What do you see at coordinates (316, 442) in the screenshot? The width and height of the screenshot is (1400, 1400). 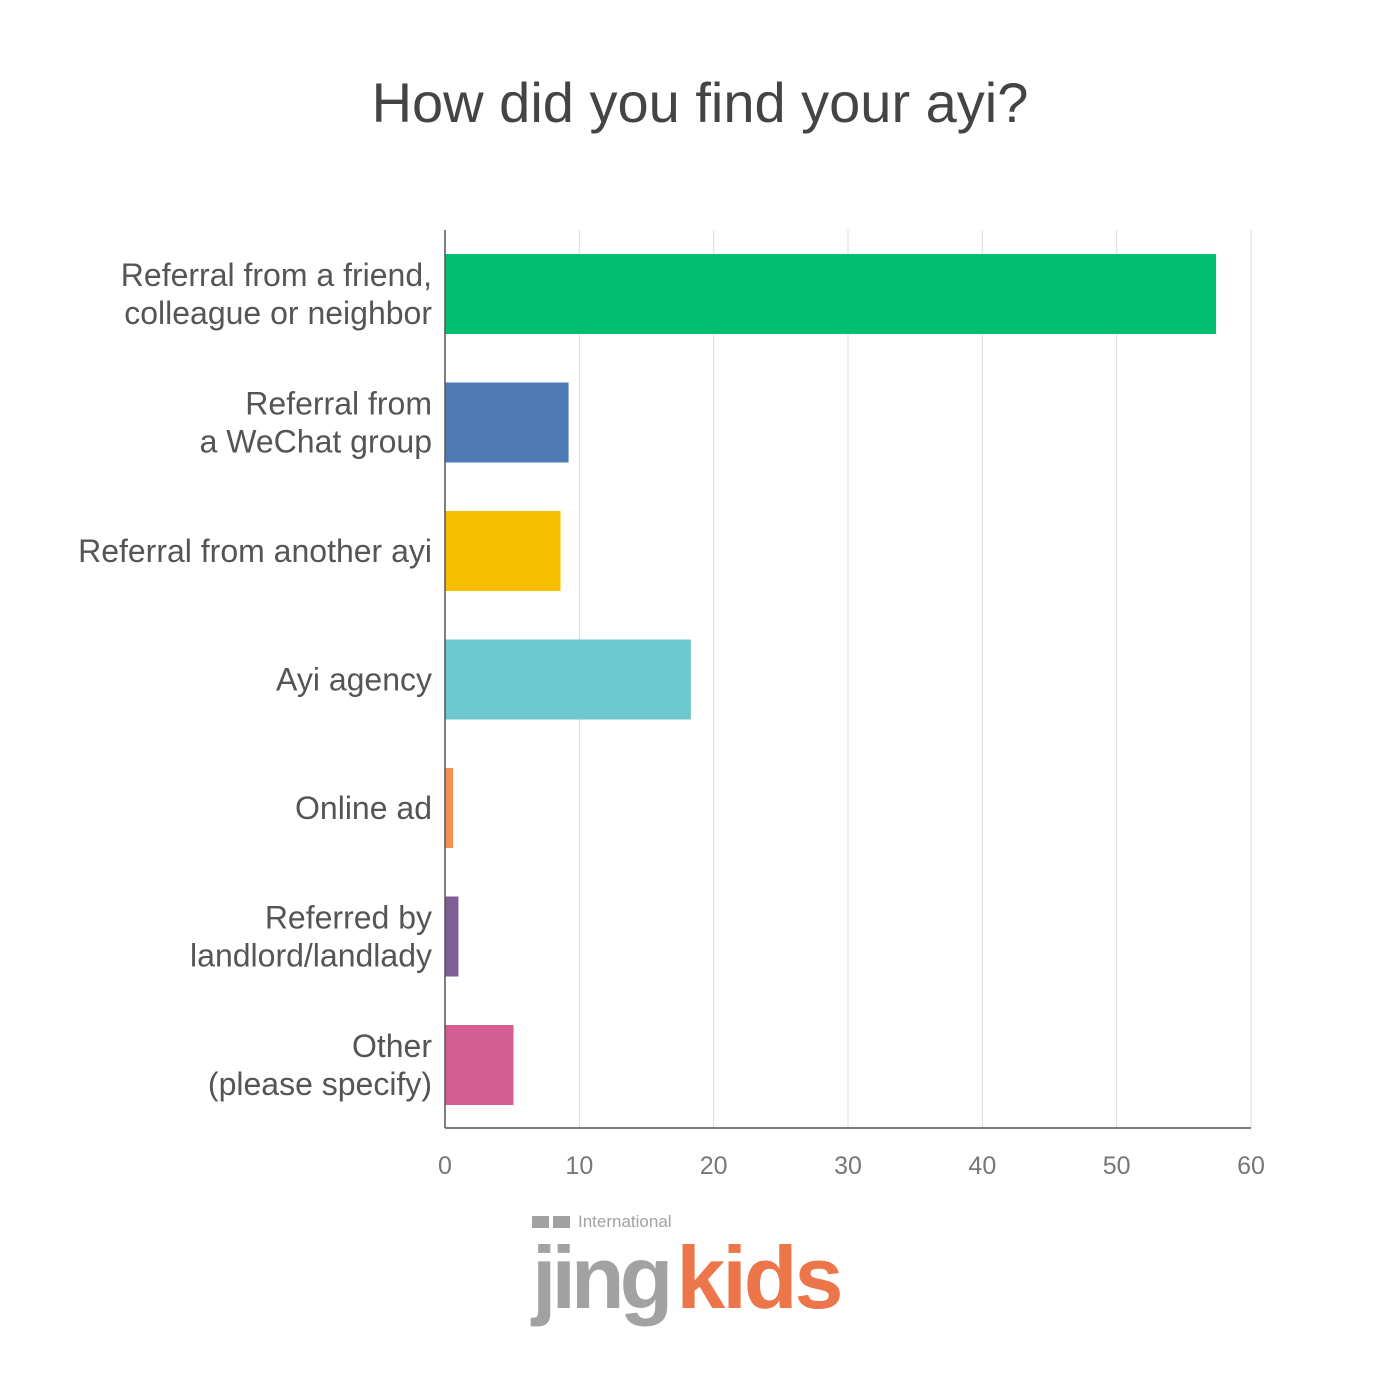 I see `category-label: a WeChat group` at bounding box center [316, 442].